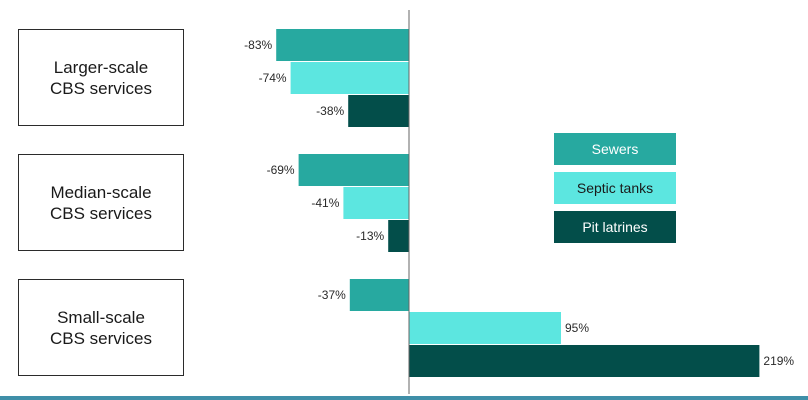 This screenshot has height=400, width=808. Describe the element at coordinates (404, 398) in the screenshot. I see `bottom-rule` at that location.